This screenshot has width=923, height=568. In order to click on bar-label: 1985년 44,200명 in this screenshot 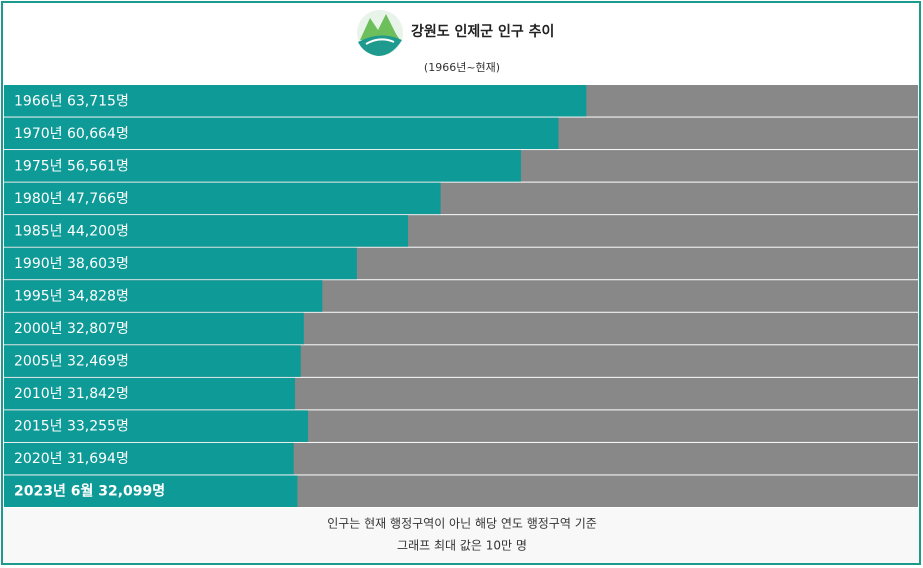, I will do `click(71, 231)`.